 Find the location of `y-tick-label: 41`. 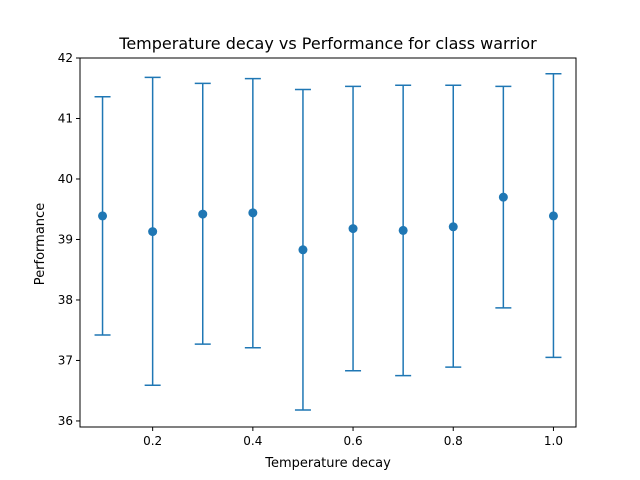

y-tick-label: 41 is located at coordinates (65, 118).